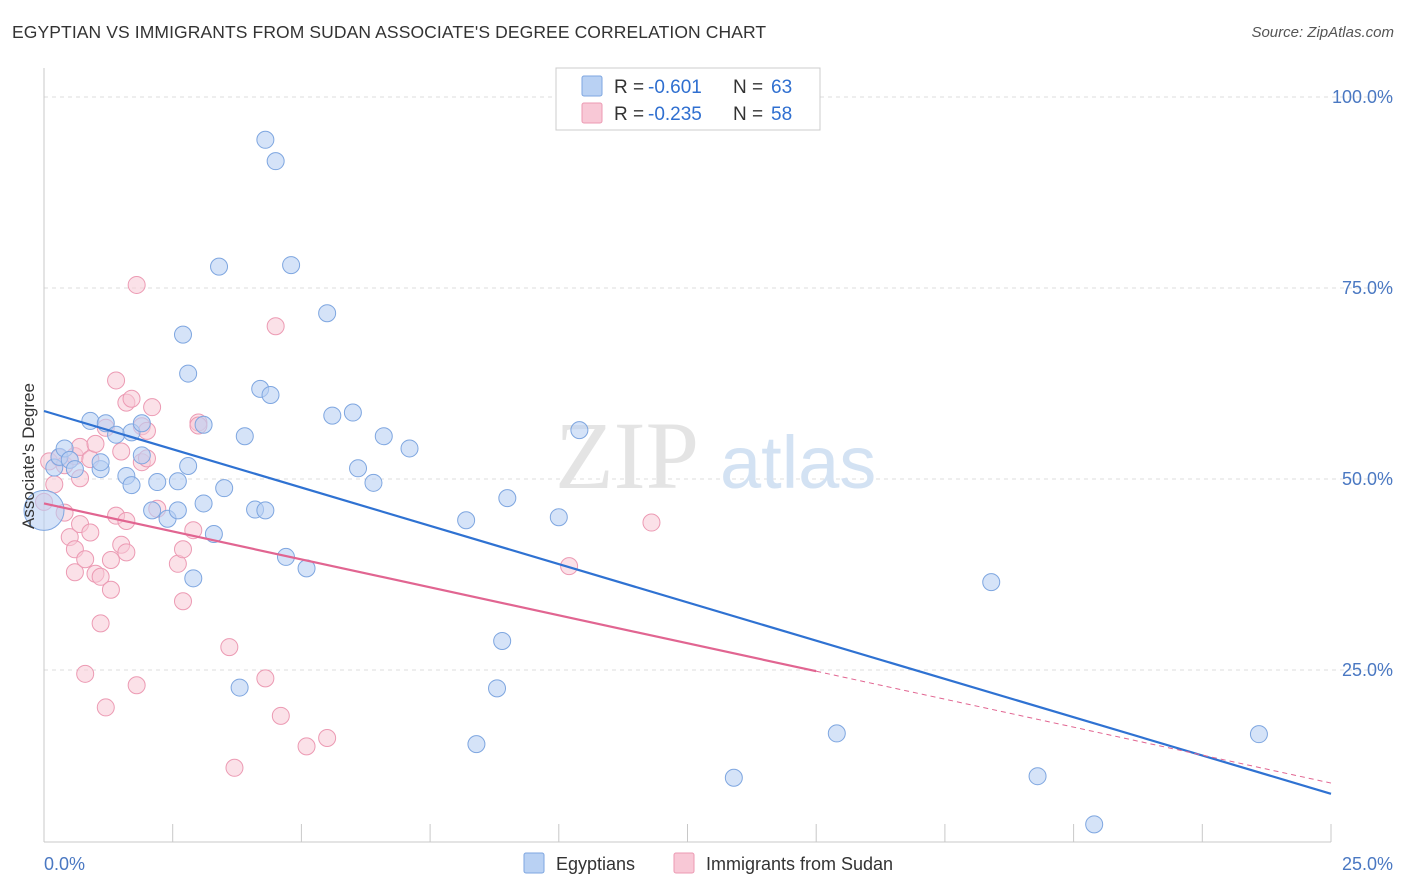  I want to click on legend-sudan-swatch, so click(684, 863).